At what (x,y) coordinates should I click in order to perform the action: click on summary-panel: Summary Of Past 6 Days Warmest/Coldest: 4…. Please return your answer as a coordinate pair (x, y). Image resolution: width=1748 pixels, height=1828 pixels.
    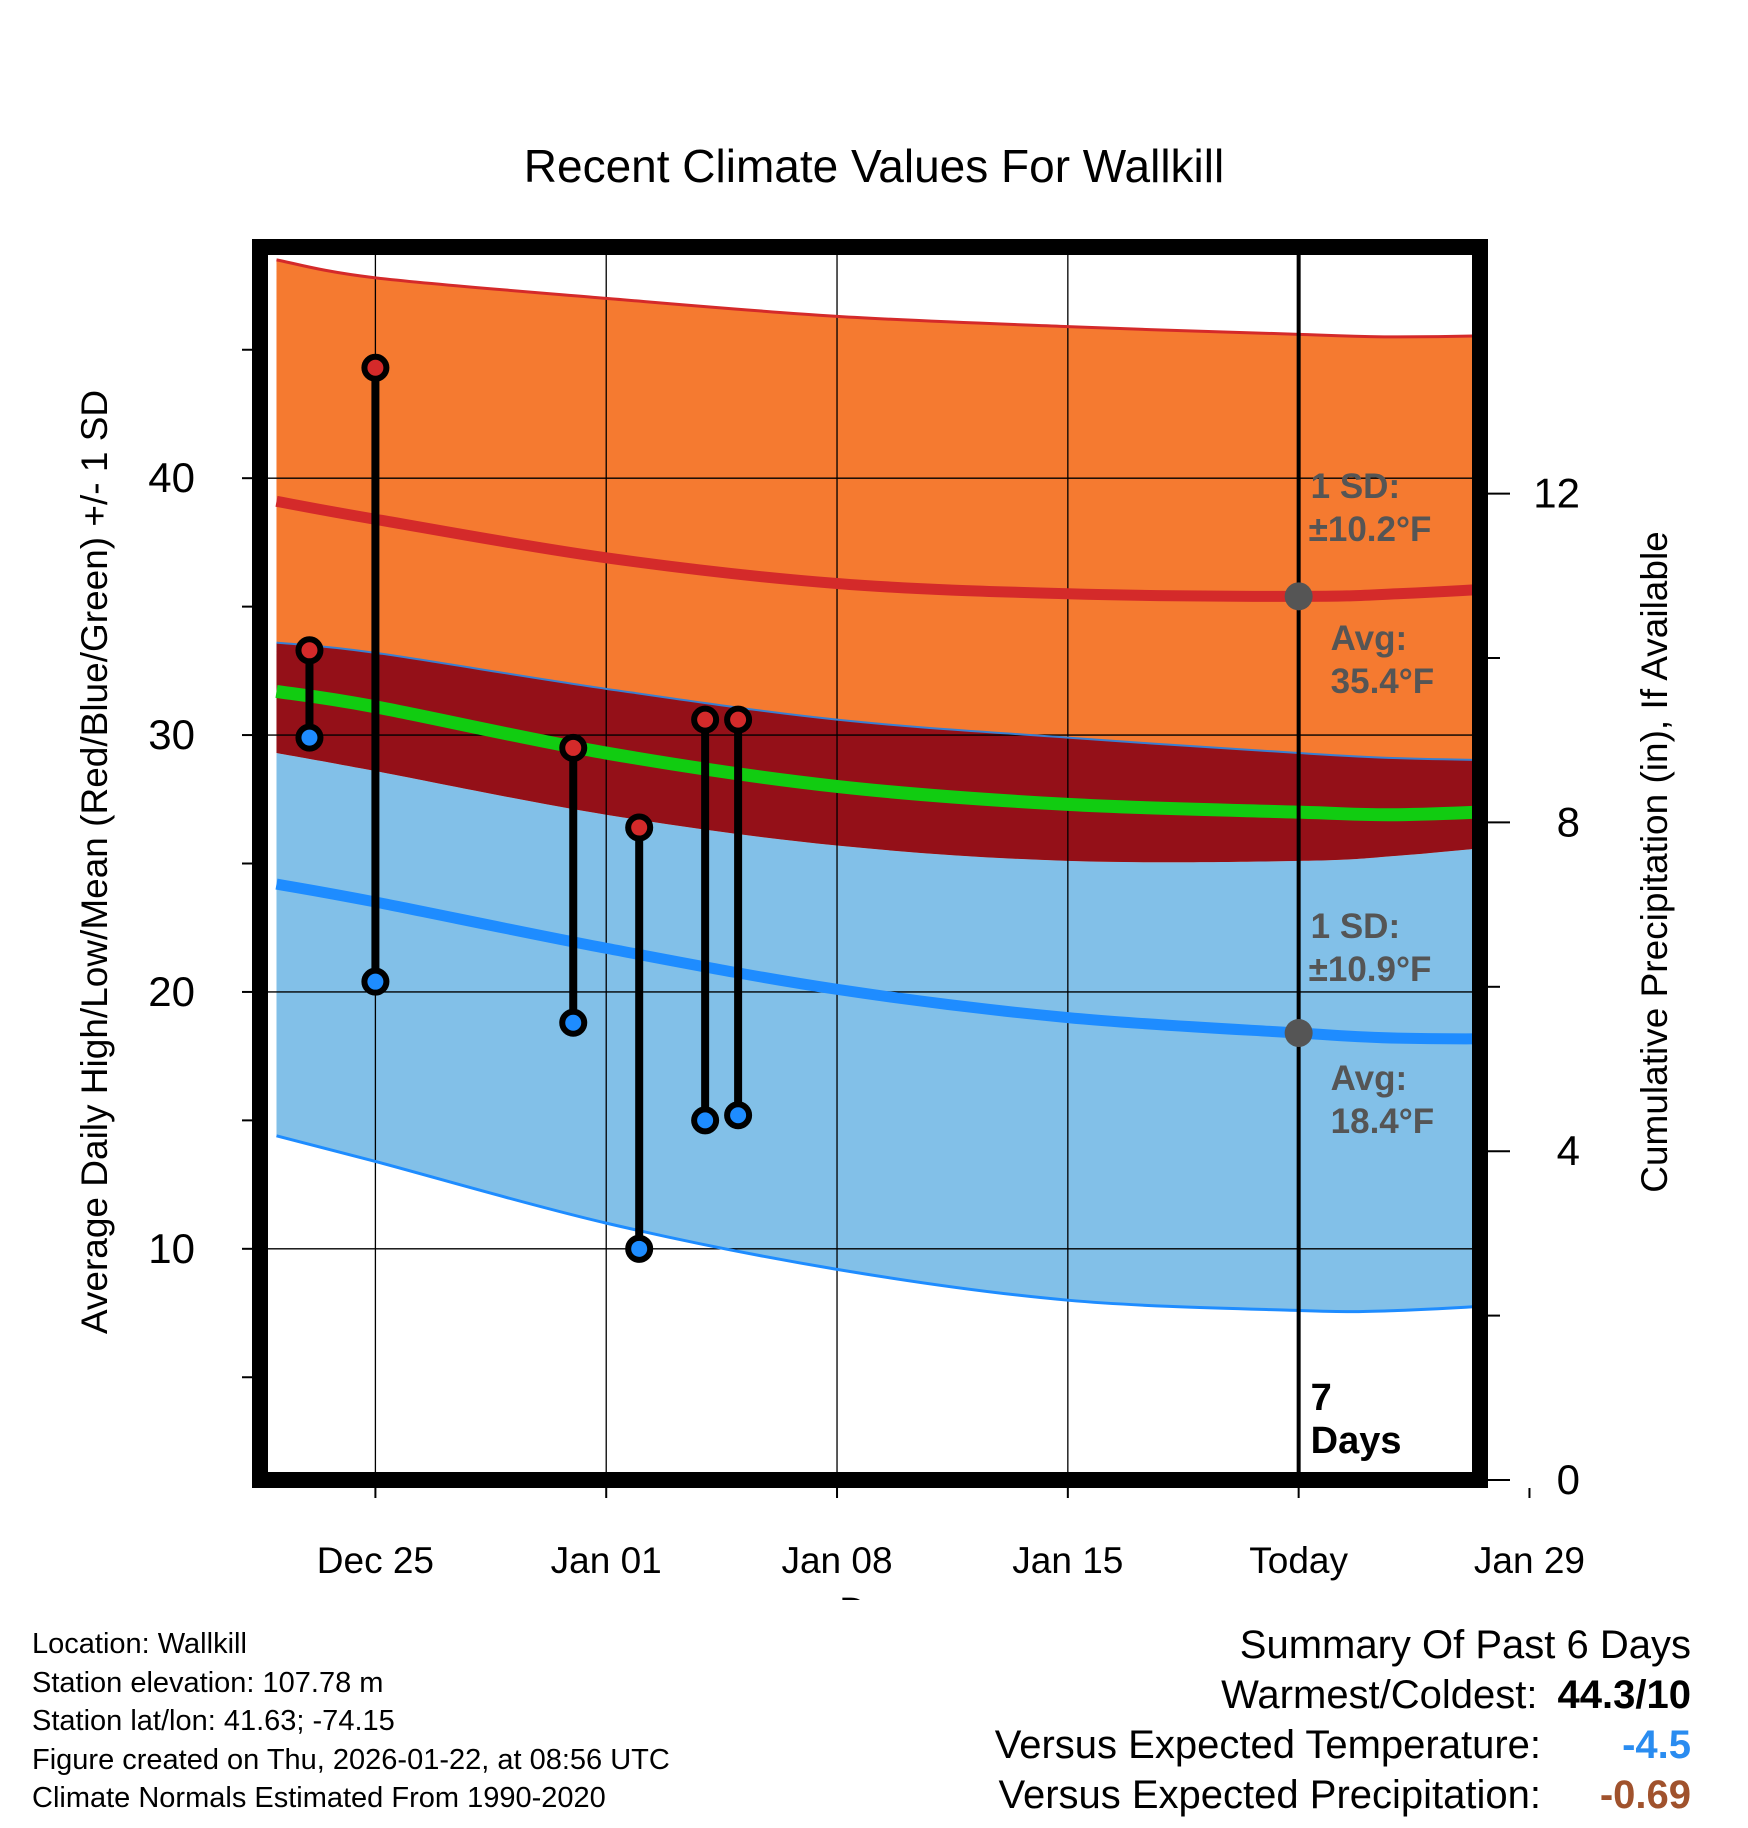
    Looking at the image, I should click on (1343, 1720).